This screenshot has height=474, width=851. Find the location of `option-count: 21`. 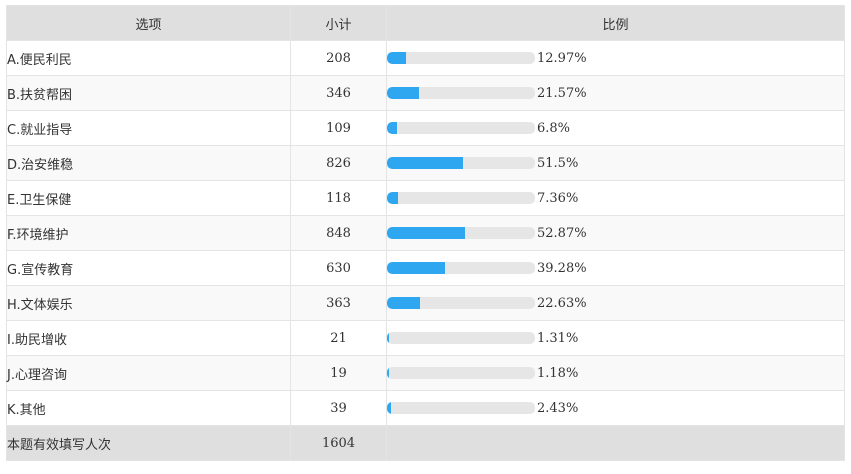

option-count: 21 is located at coordinates (338, 338).